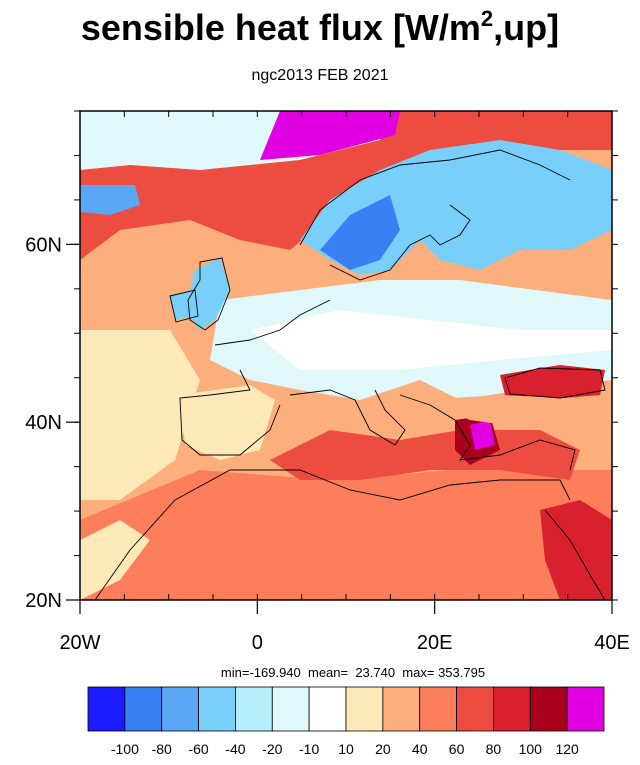 The height and width of the screenshot is (765, 640). I want to click on atlantic-pale-region, so click(140, 415).